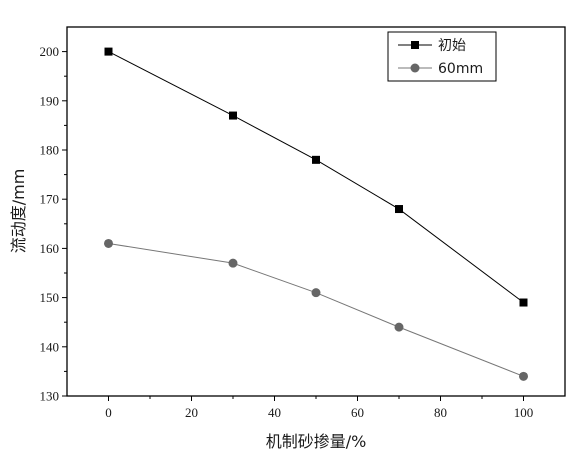 The width and height of the screenshot is (581, 460). Describe the element at coordinates (316, 441) in the screenshot. I see `x-axis-label: 机制砂掺量/%` at that location.